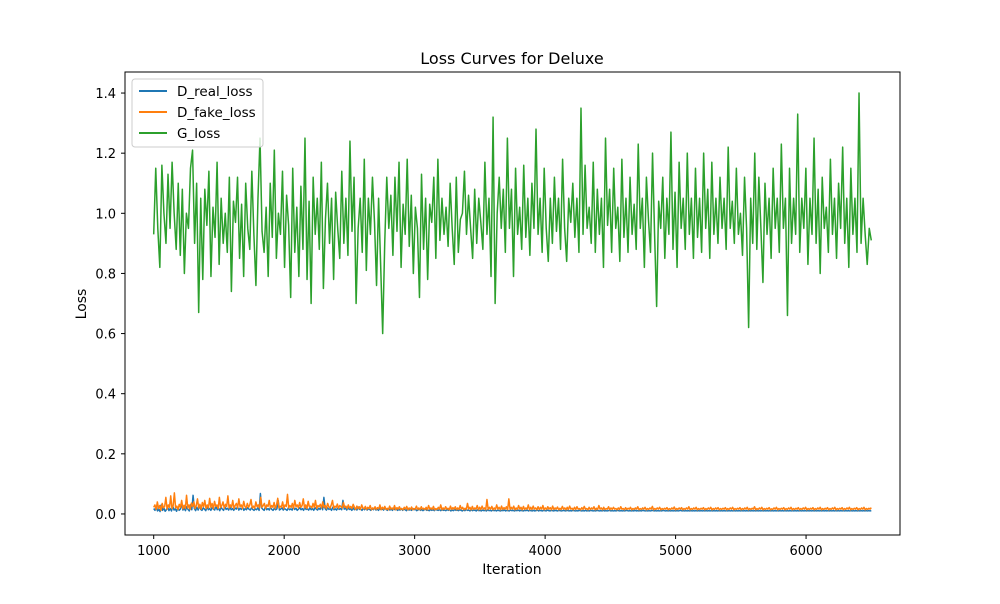 This screenshot has width=1000, height=604. Describe the element at coordinates (511, 58) in the screenshot. I see `chart-title: Loss Curves for Deluxe` at that location.